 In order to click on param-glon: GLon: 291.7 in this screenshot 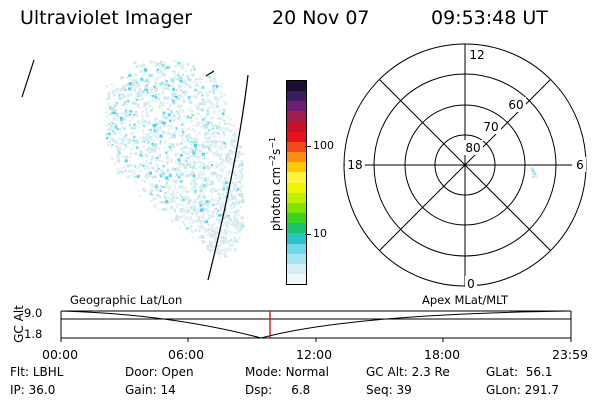, I will do `click(522, 390)`.